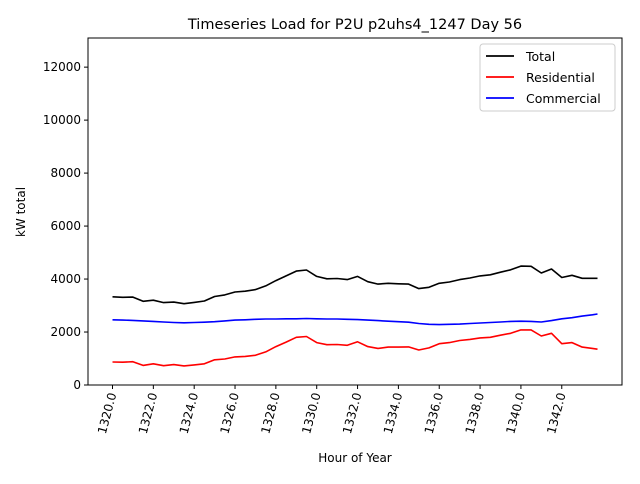 This screenshot has width=640, height=484. Describe the element at coordinates (556, 413) in the screenshot. I see `x-tick-label: 1342.0` at that location.